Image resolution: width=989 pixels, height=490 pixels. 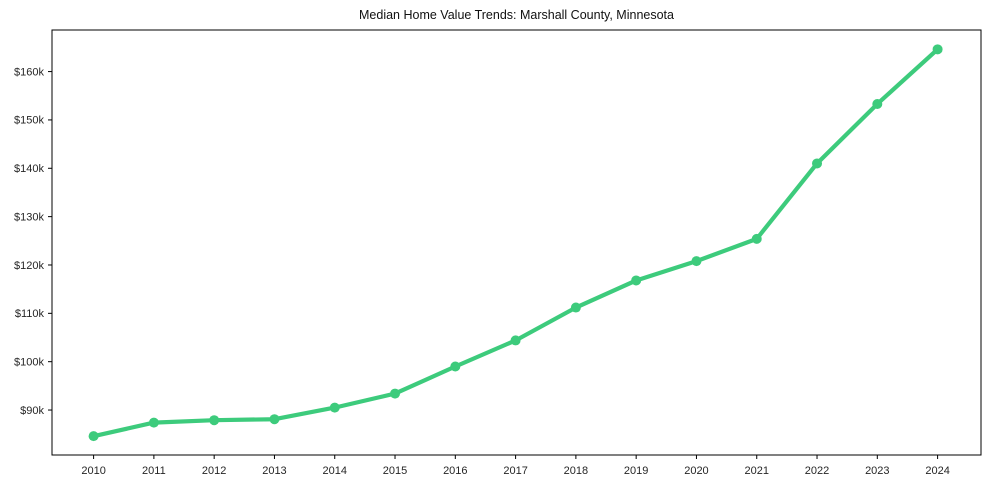 What do you see at coordinates (636, 471) in the screenshot?
I see `x-tick-label: 2019` at bounding box center [636, 471].